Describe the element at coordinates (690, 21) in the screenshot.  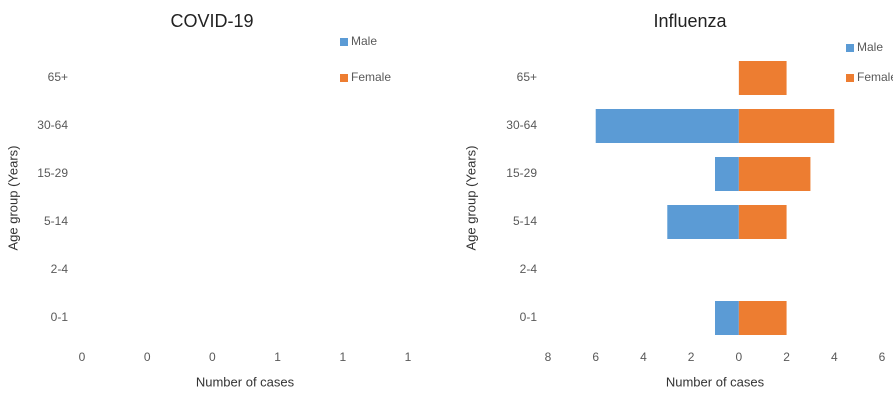
I see `chart-title: Influenza` at that location.